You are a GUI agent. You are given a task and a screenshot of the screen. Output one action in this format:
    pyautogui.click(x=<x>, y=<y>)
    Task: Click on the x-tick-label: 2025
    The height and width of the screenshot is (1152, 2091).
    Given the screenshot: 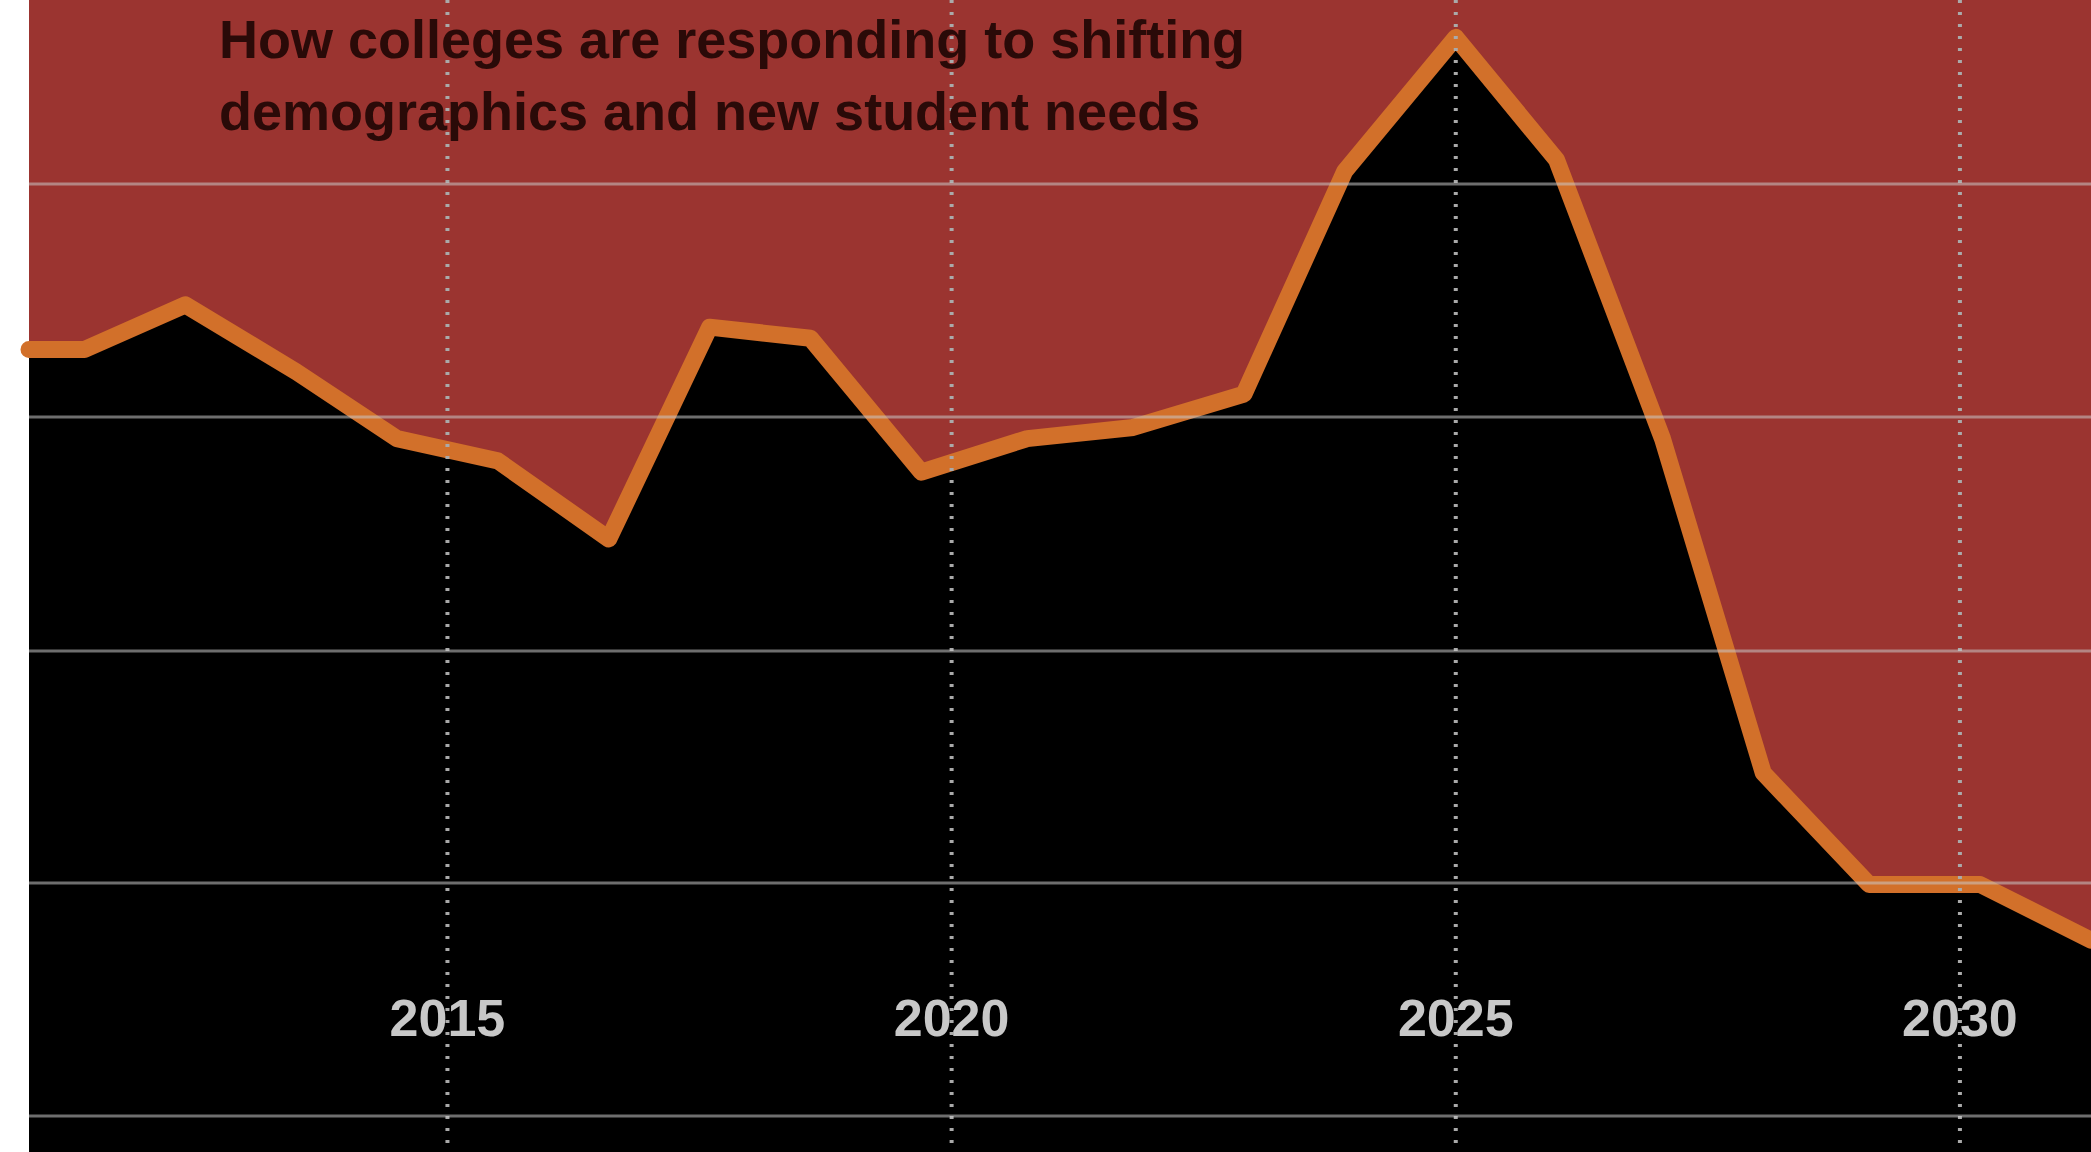 What is the action you would take?
    pyautogui.click(x=1455, y=1018)
    